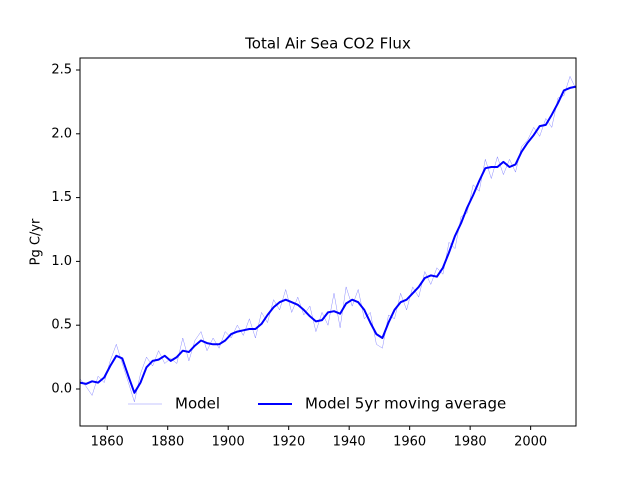  Describe the element at coordinates (61, 388) in the screenshot. I see `y-tick-label: 0.0` at that location.